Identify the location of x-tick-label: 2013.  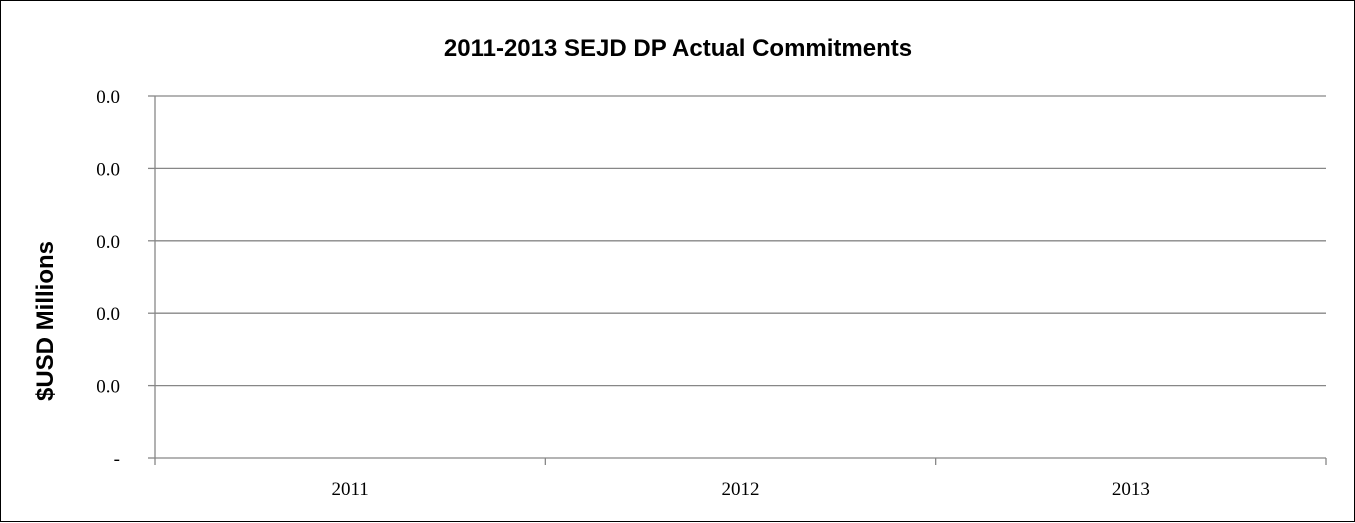
(1131, 489).